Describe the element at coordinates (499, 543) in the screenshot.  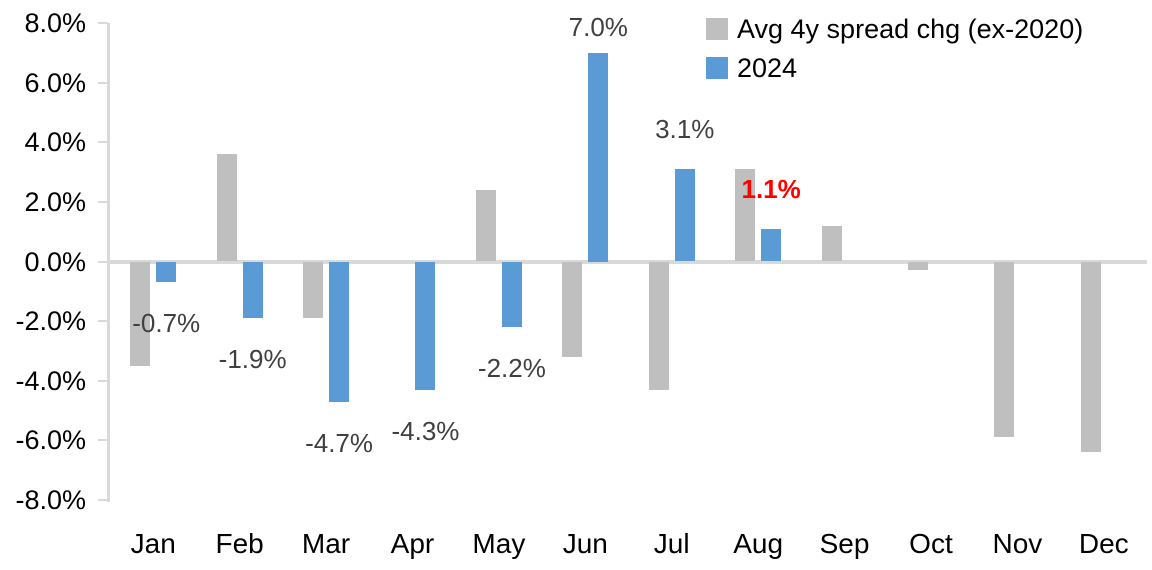
I see `x-axis-label-may: May` at that location.